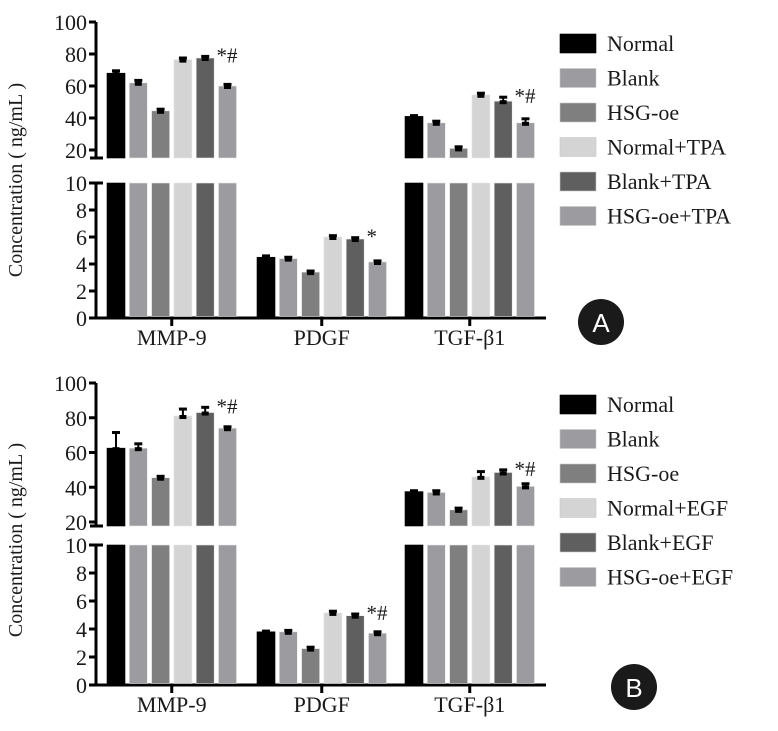  I want to click on legend-label: Normal+TPA, so click(666, 147).